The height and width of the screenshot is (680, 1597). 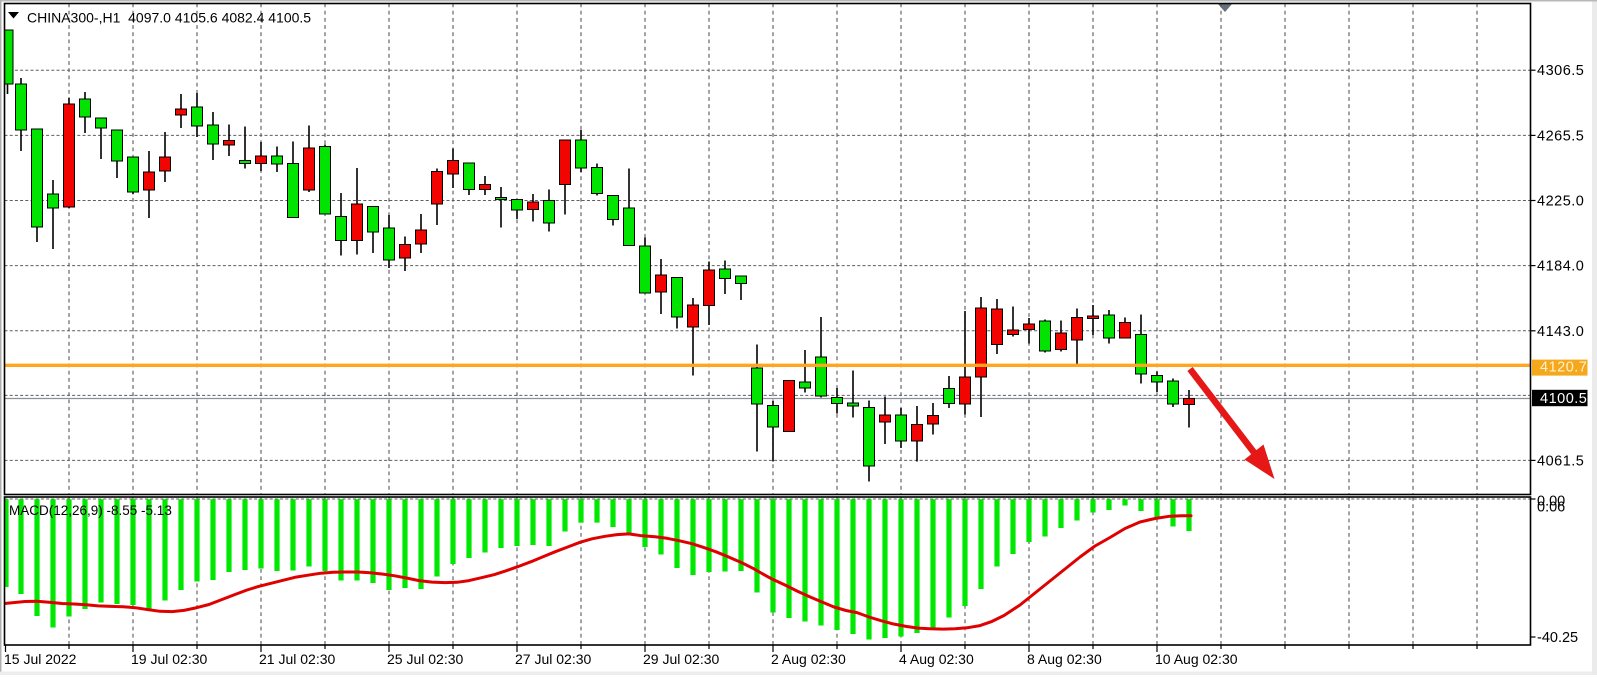 What do you see at coordinates (40, 659) in the screenshot?
I see `svg-text: 15 Jul 2022` at bounding box center [40, 659].